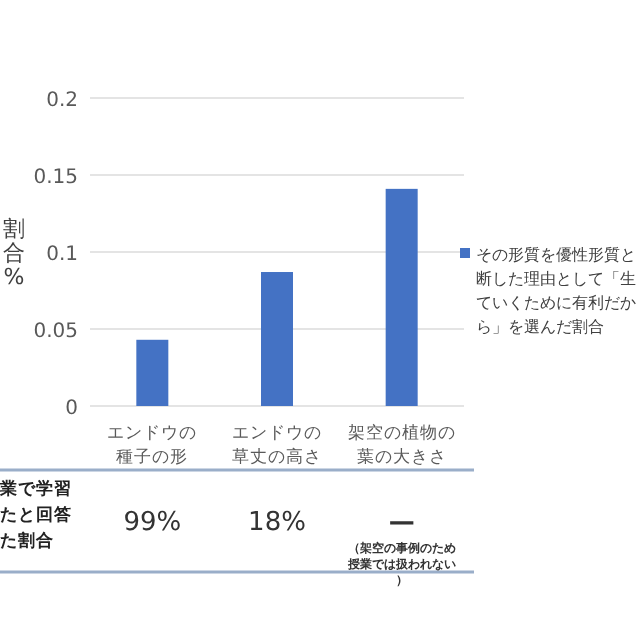 The width and height of the screenshot is (640, 640). Describe the element at coordinates (277, 523) in the screenshot. I see `text: 18%` at that location.